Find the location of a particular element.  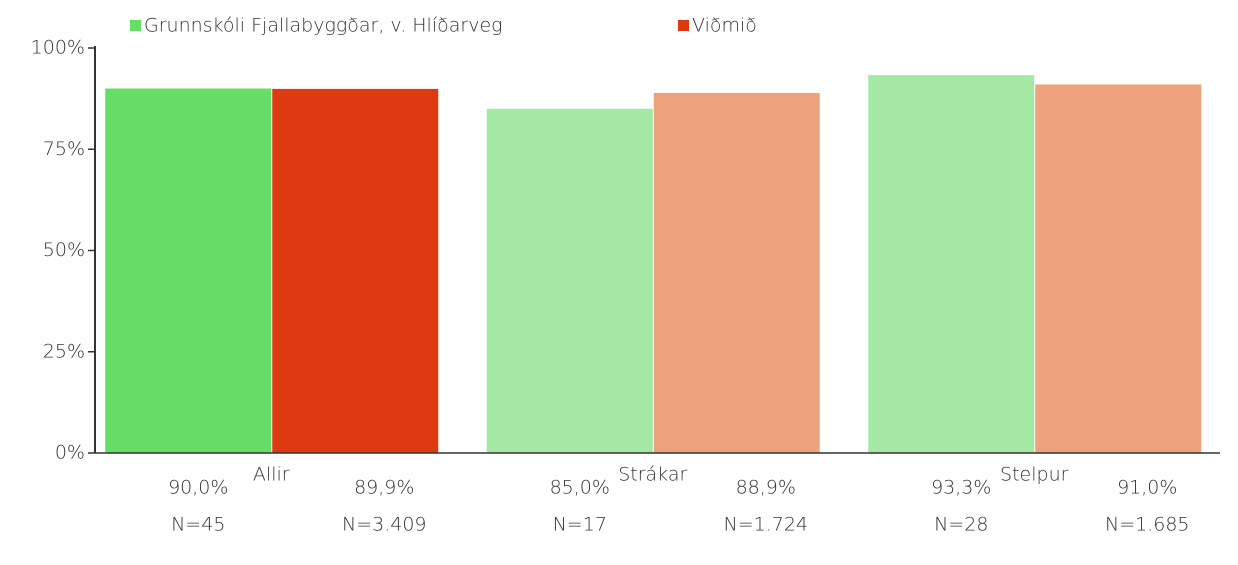

value-label: 89,9% is located at coordinates (384, 488).